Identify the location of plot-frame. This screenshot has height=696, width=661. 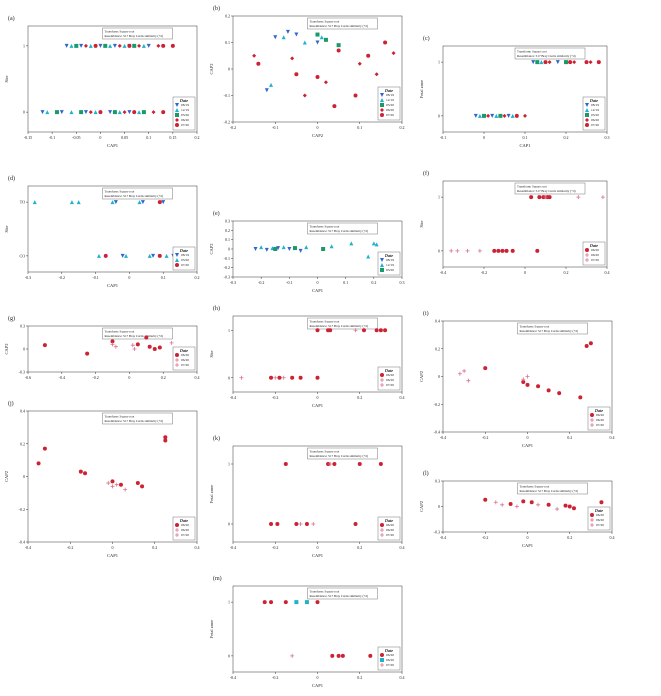
(112, 79).